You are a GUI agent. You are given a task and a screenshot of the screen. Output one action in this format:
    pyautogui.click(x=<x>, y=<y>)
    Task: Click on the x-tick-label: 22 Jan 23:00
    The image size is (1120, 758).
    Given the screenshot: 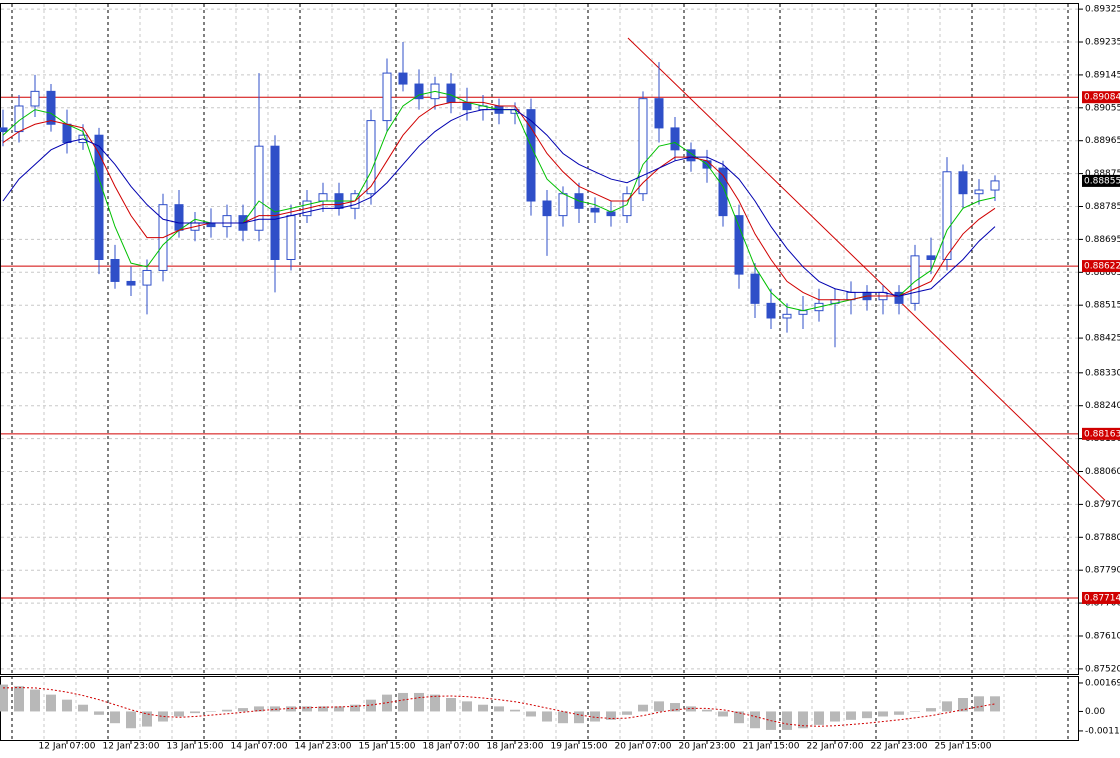 What is the action you would take?
    pyautogui.click(x=899, y=747)
    